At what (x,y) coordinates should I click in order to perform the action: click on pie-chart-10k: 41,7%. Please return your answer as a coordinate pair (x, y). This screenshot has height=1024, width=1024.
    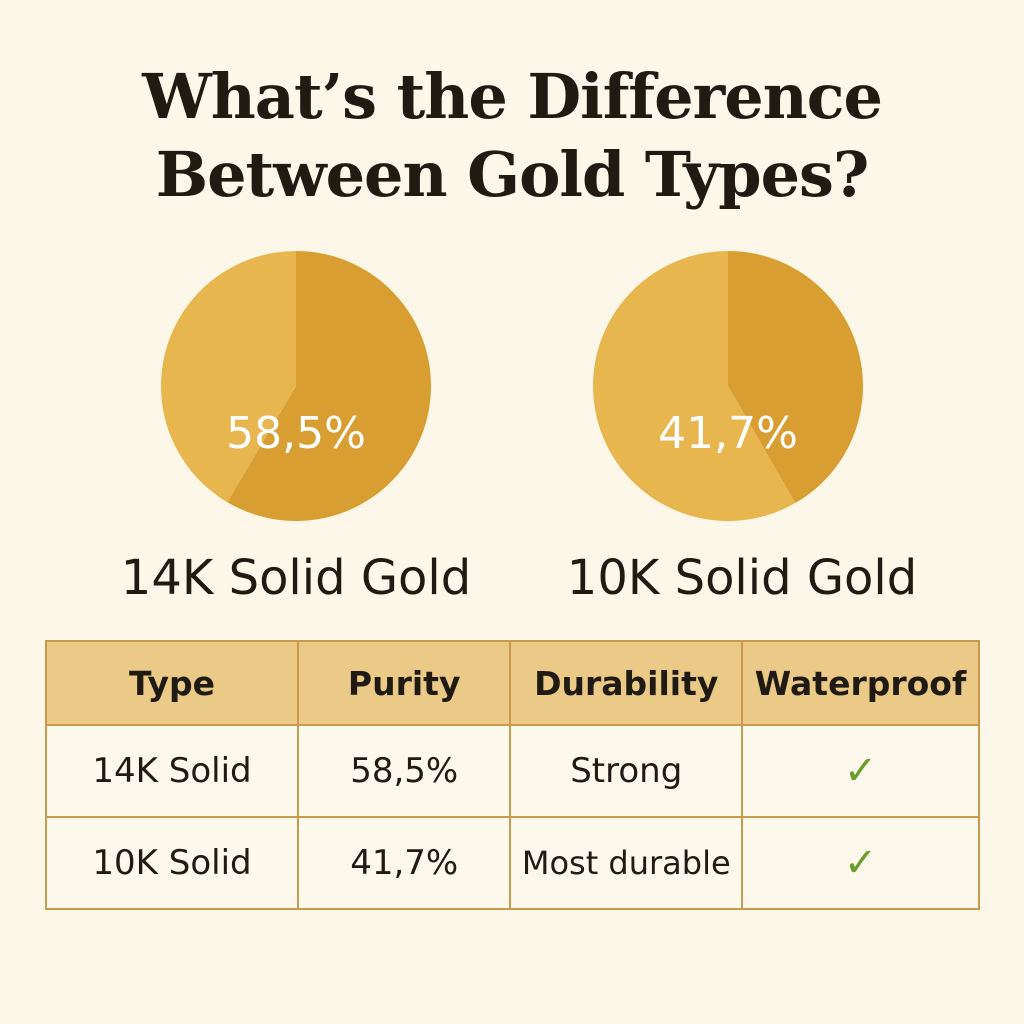
    Looking at the image, I should click on (728, 386).